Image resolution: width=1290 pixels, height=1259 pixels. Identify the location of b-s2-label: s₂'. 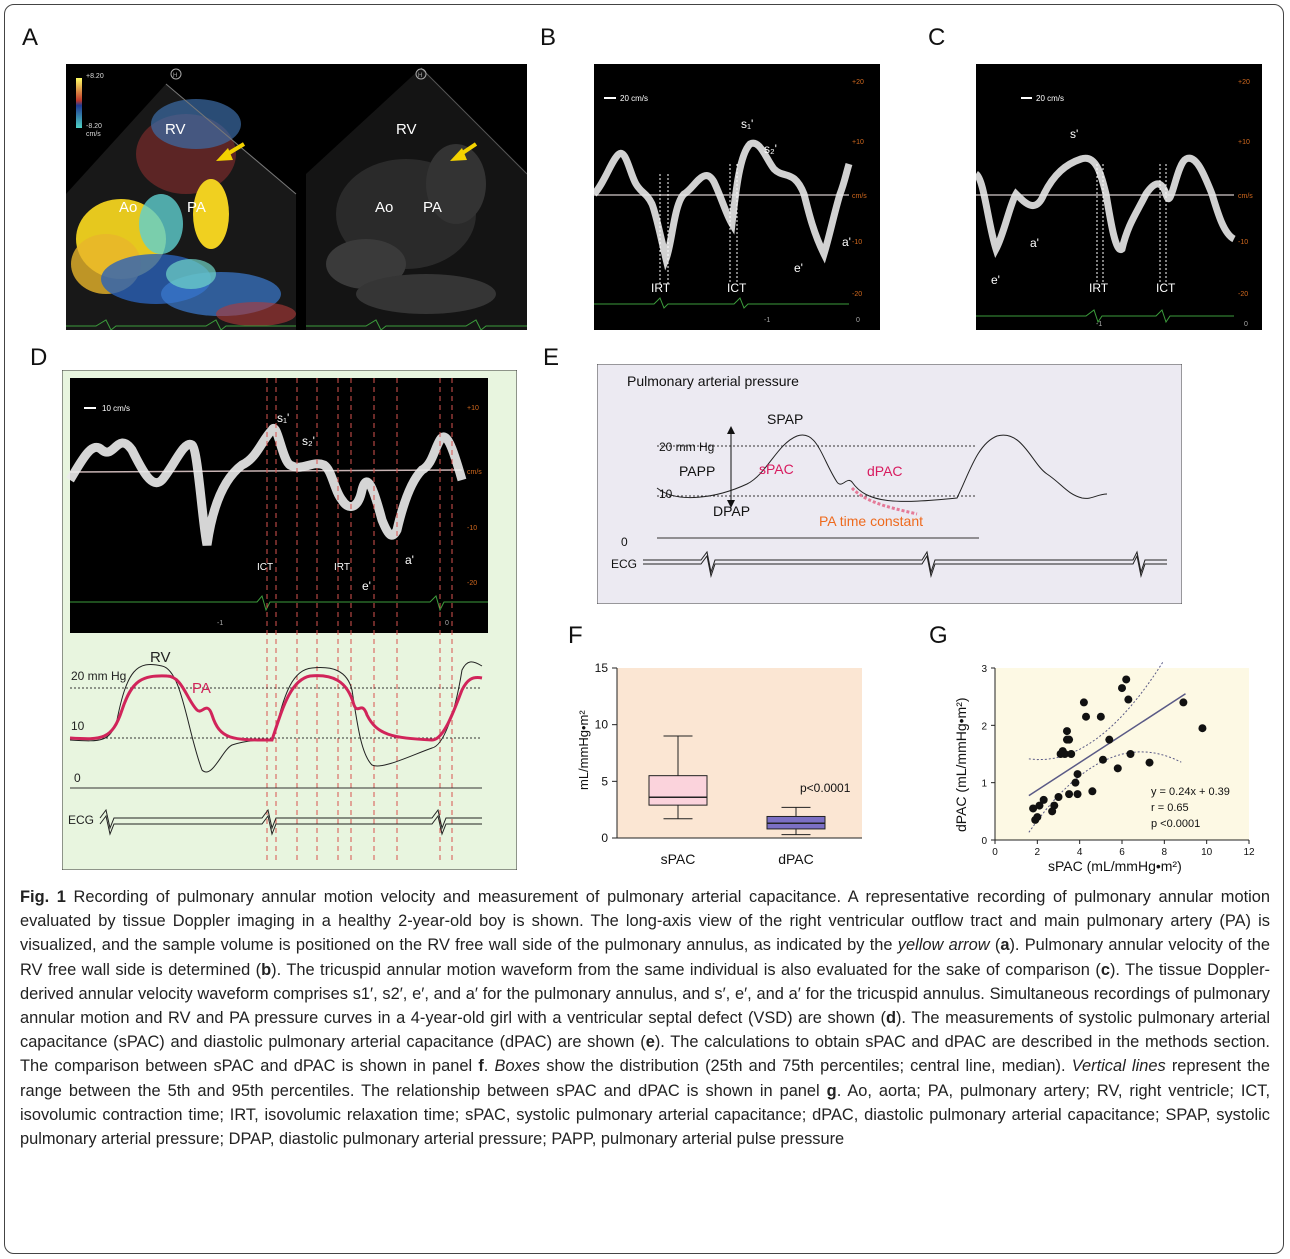
(770, 149).